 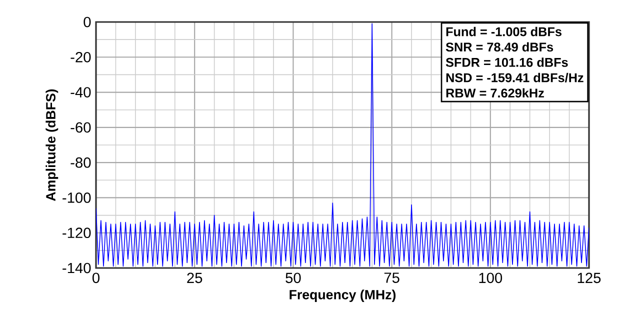 What do you see at coordinates (495, 93) in the screenshot?
I see `annotation: RBW = 7.629kHz` at bounding box center [495, 93].